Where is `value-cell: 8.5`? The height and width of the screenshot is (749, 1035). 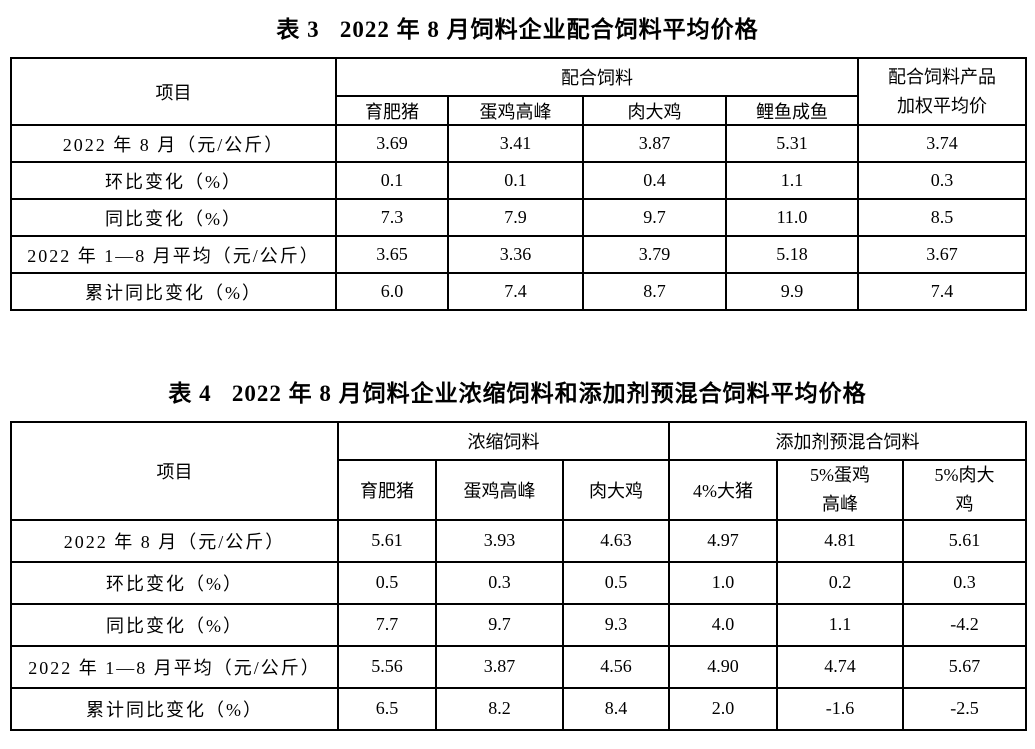 value-cell: 8.5 is located at coordinates (942, 217).